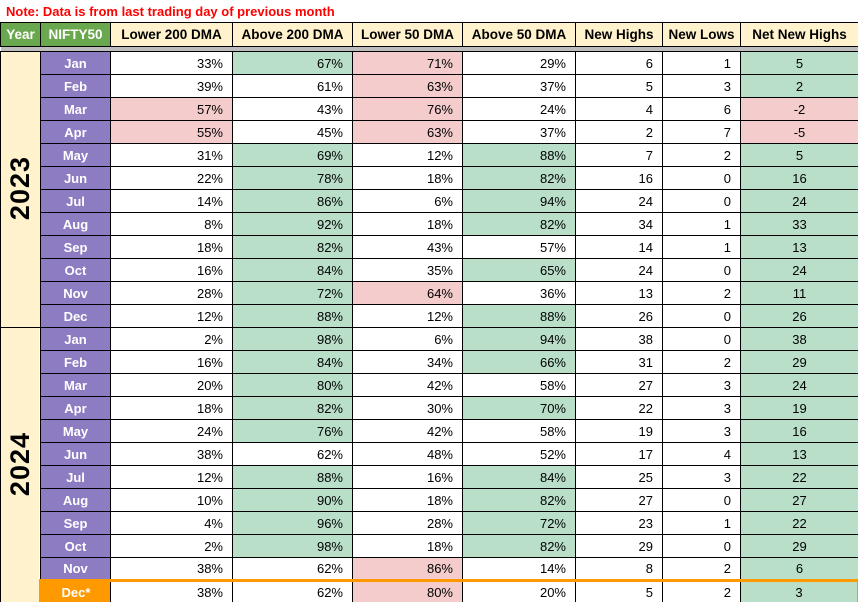 Image resolution: width=858 pixels, height=602 pixels. Describe the element at coordinates (292, 316) in the screenshot. I see `cell-above-200-dma: 88%` at that location.